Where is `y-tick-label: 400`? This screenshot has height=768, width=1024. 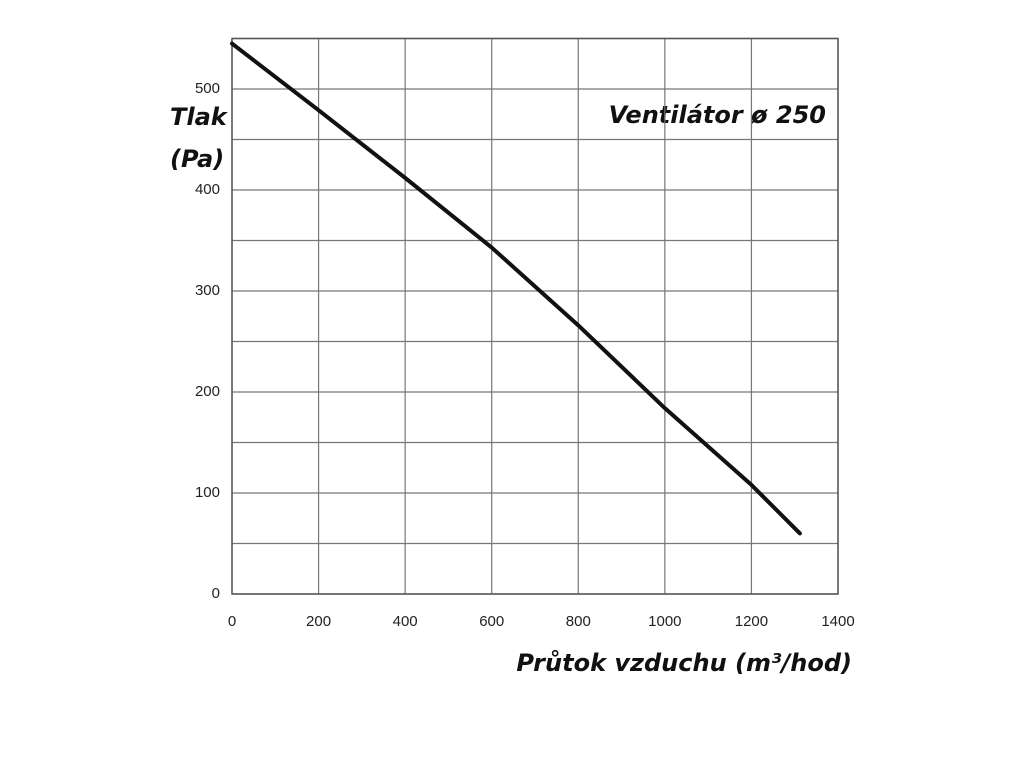
y-tick-label: 400 is located at coordinates (207, 189).